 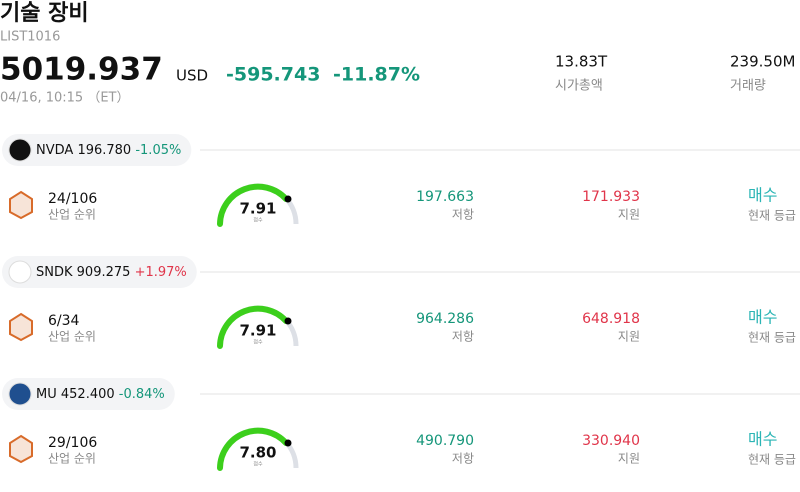 I want to click on support: 648.918, so click(x=611, y=319).